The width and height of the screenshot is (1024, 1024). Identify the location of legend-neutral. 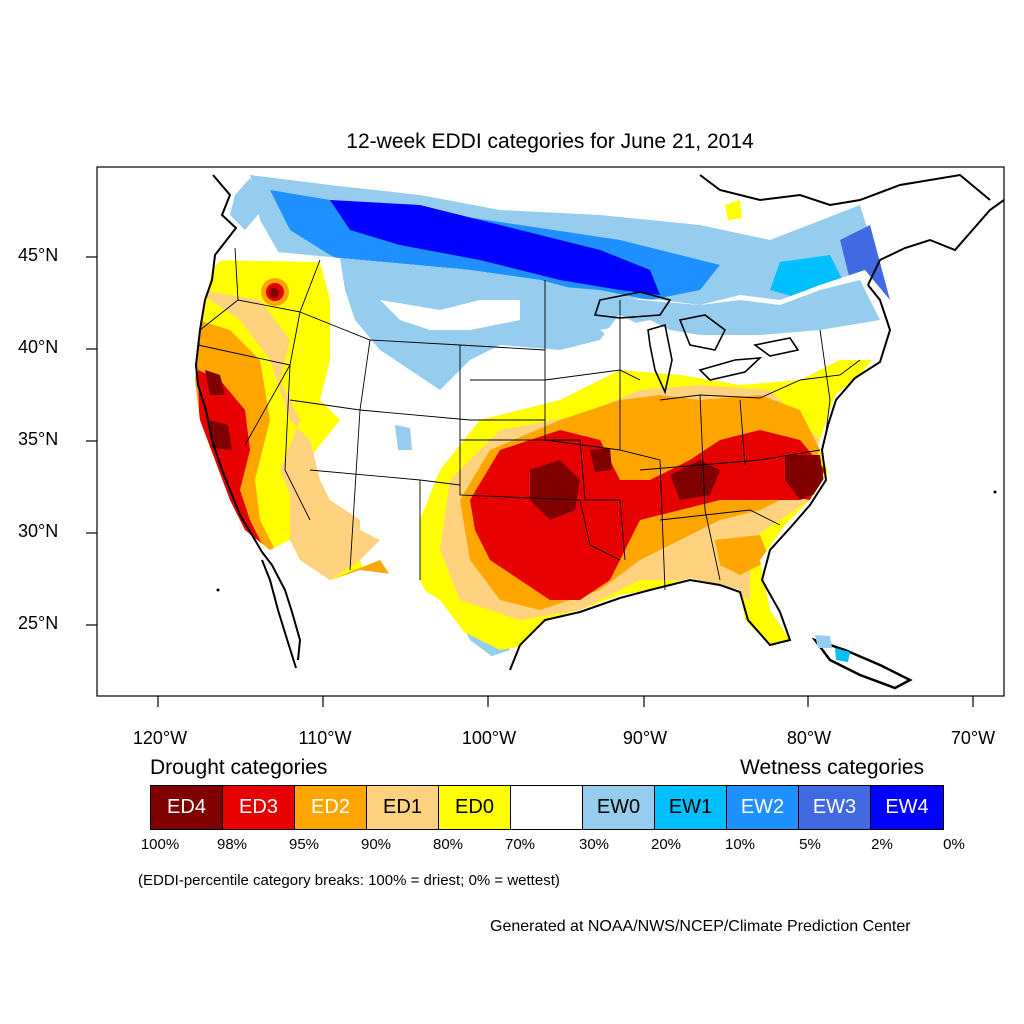
(547, 807).